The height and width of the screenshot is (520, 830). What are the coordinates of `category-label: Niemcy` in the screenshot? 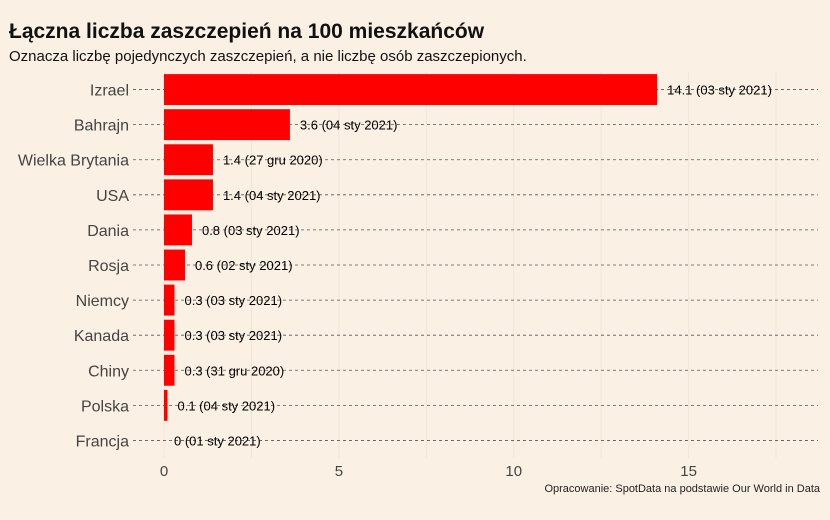 It's located at (102, 301).